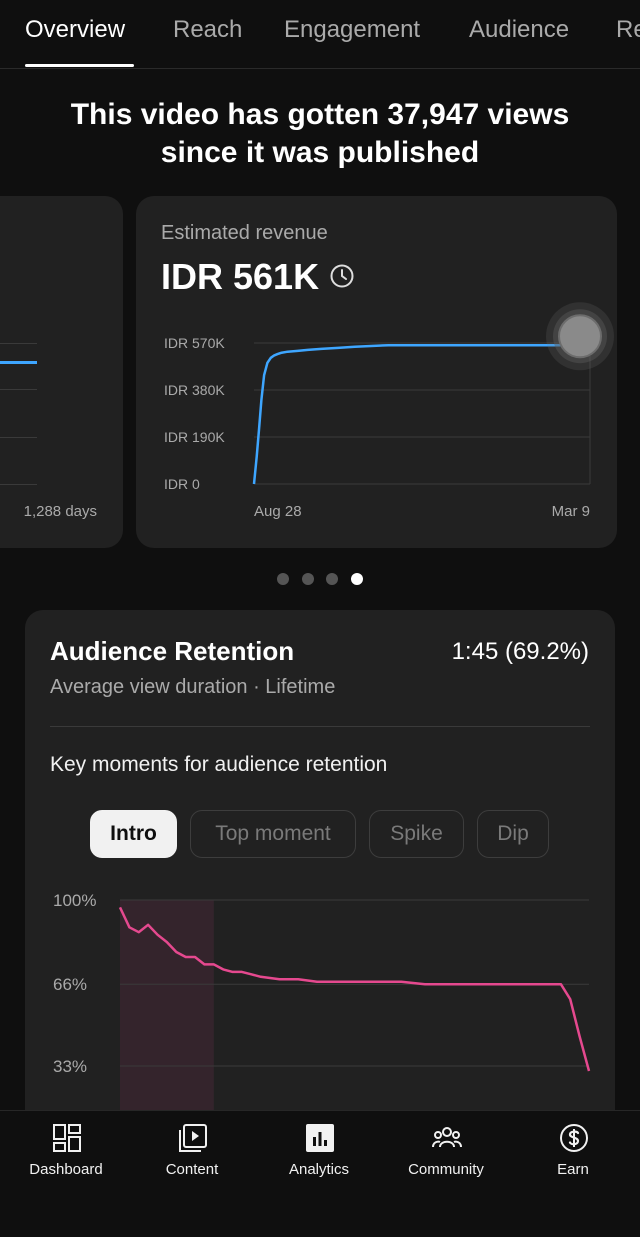 The width and height of the screenshot is (640, 1237). What do you see at coordinates (194, 343) in the screenshot?
I see `y-tick-label: IDR 570K` at bounding box center [194, 343].